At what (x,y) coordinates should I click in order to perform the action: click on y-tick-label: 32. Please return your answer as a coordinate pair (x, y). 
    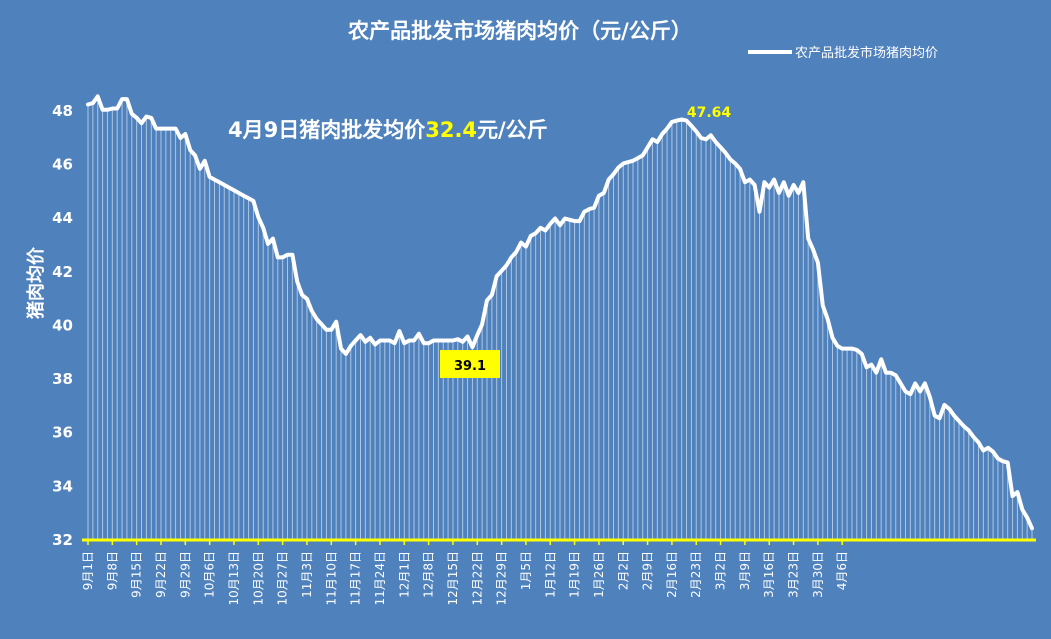
    Looking at the image, I should click on (62, 540).